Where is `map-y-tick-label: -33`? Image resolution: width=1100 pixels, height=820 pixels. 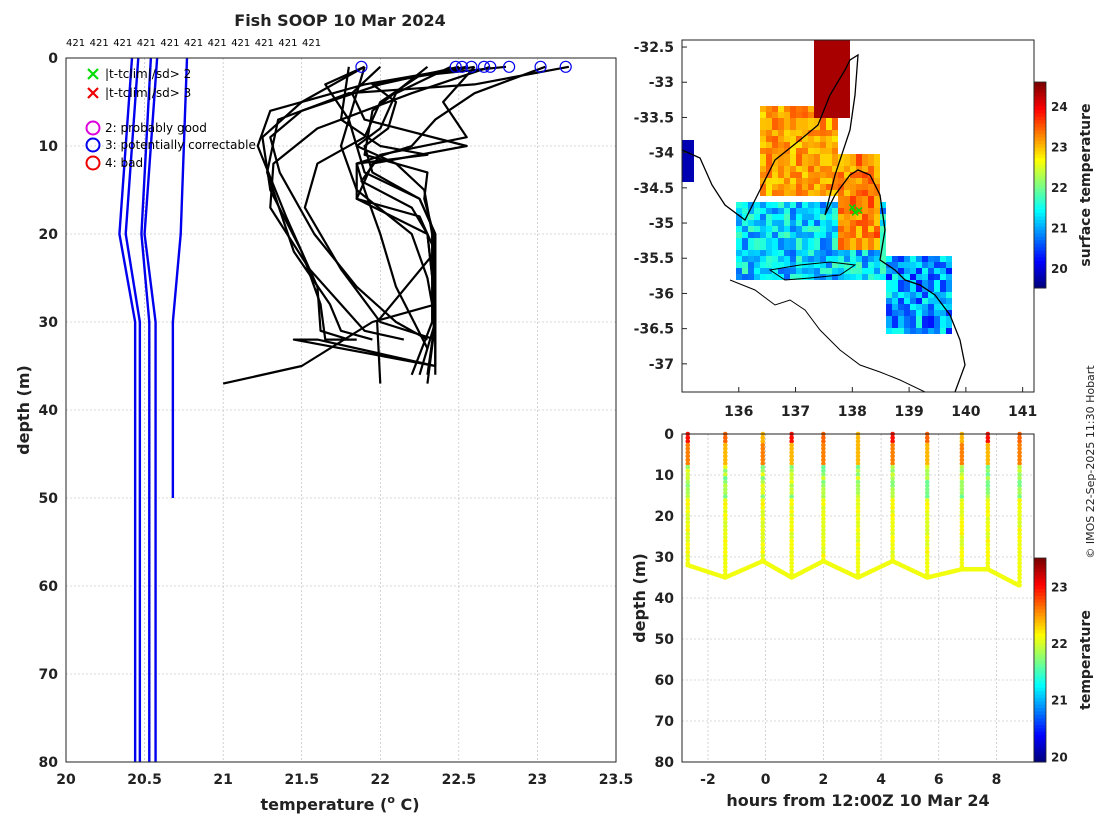 map-y-tick-label: -33 is located at coordinates (661, 83).